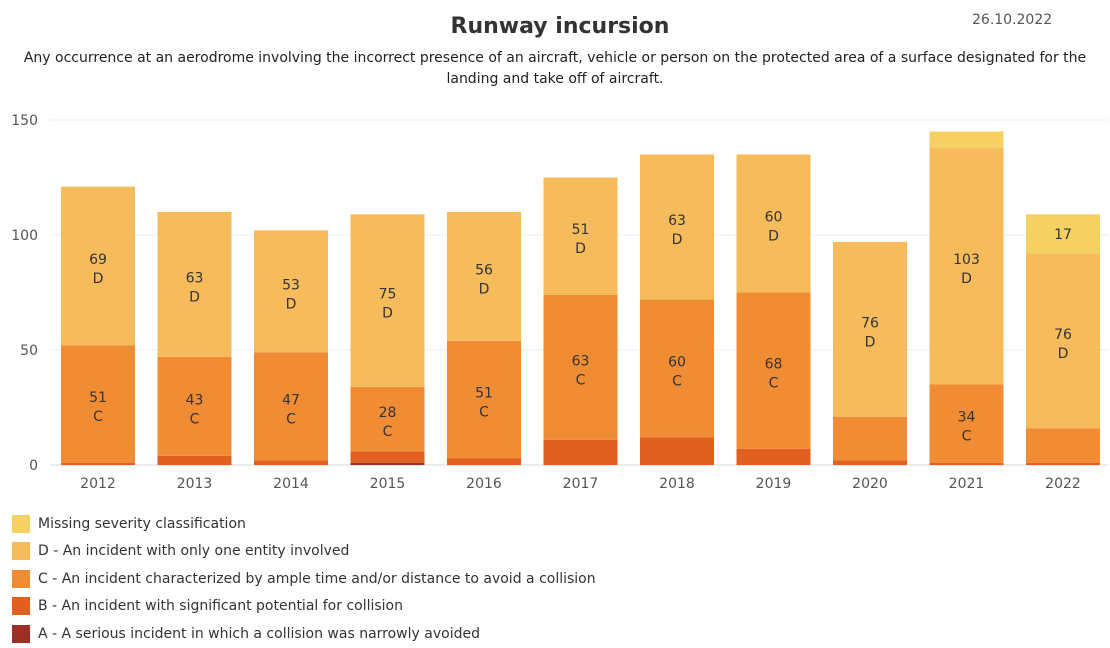 The height and width of the screenshot is (648, 1110). I want to click on data-label-value: 34, so click(967, 418).